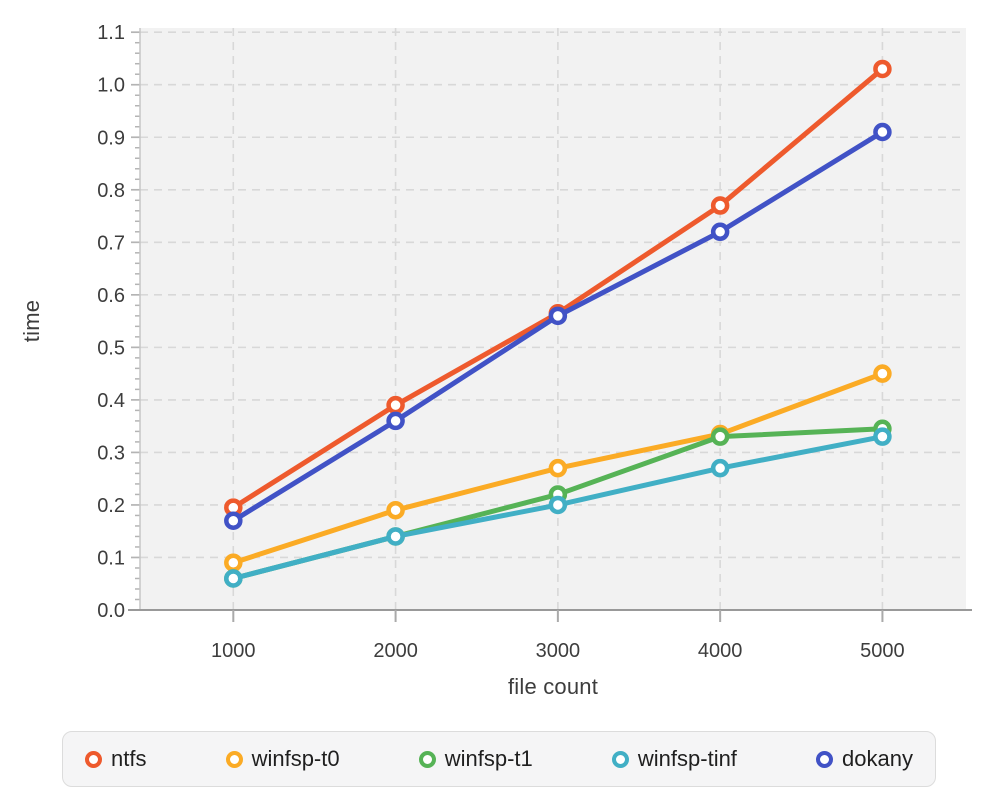 The height and width of the screenshot is (800, 1000). I want to click on legend-item-winfsp-tinf: winfsp-tinf, so click(674, 759).